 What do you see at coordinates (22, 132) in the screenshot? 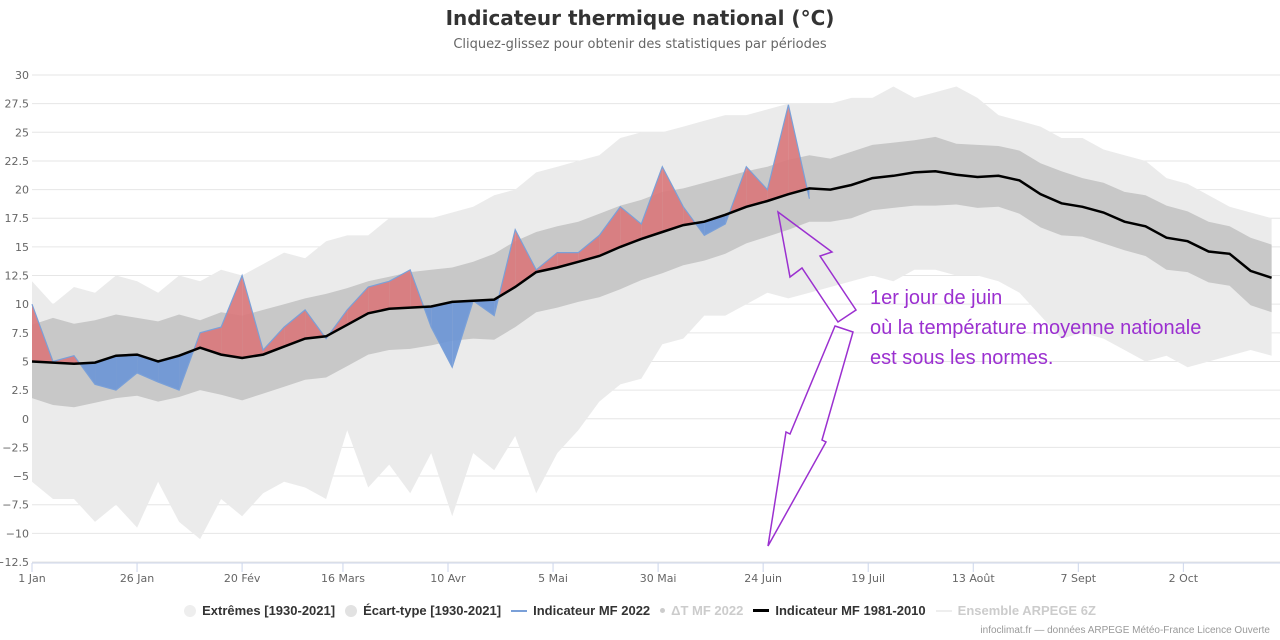
I see `y-tick-label: 25` at bounding box center [22, 132].